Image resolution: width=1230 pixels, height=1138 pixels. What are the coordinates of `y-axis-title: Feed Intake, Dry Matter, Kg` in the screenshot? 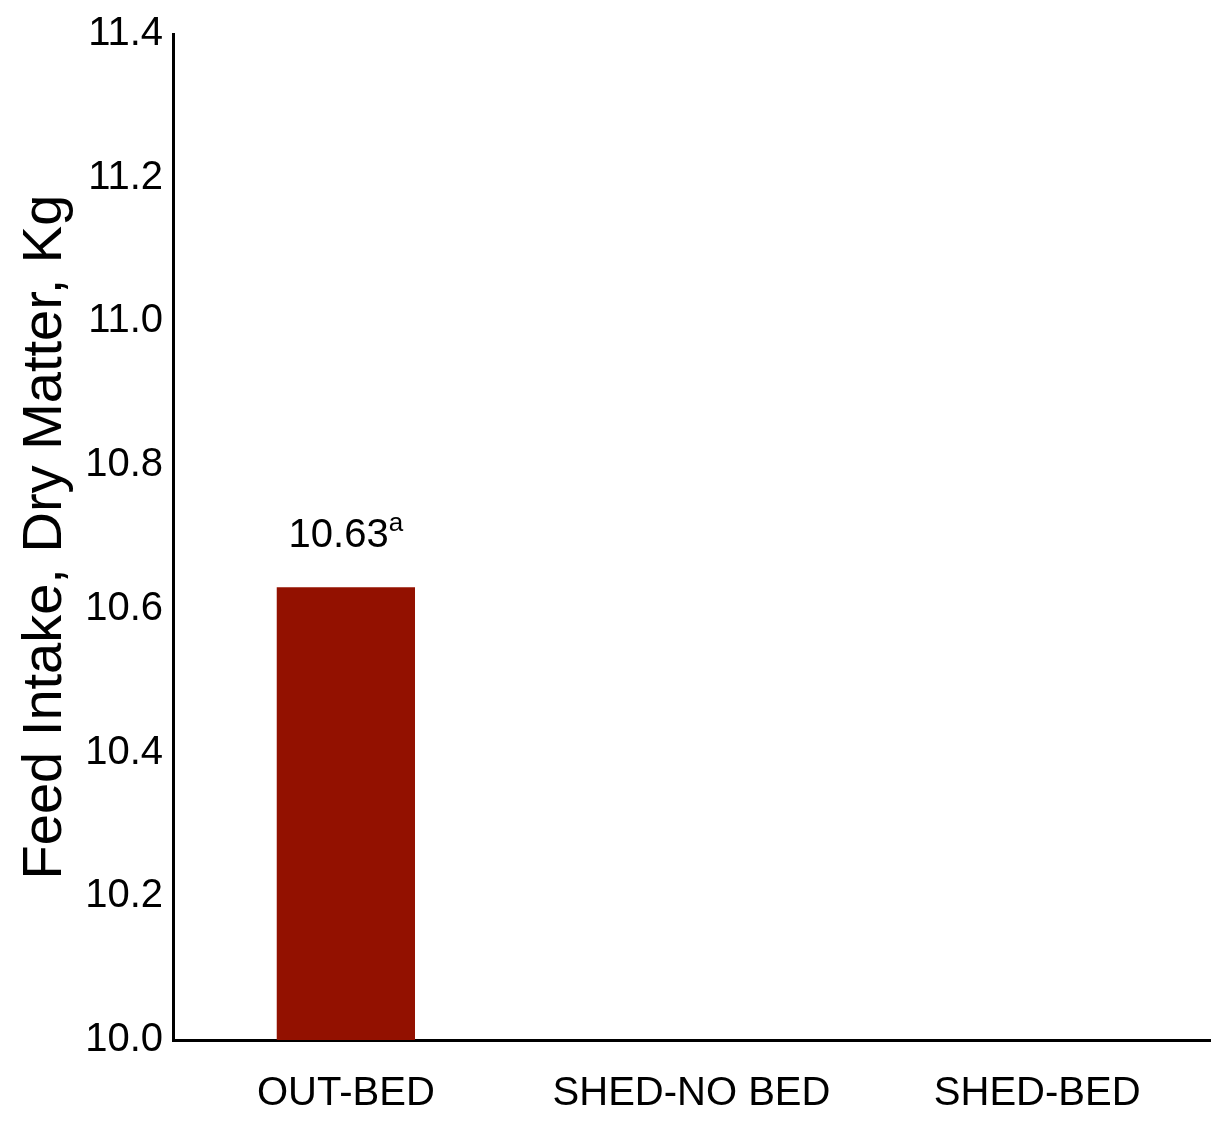 It's located at (42, 537).